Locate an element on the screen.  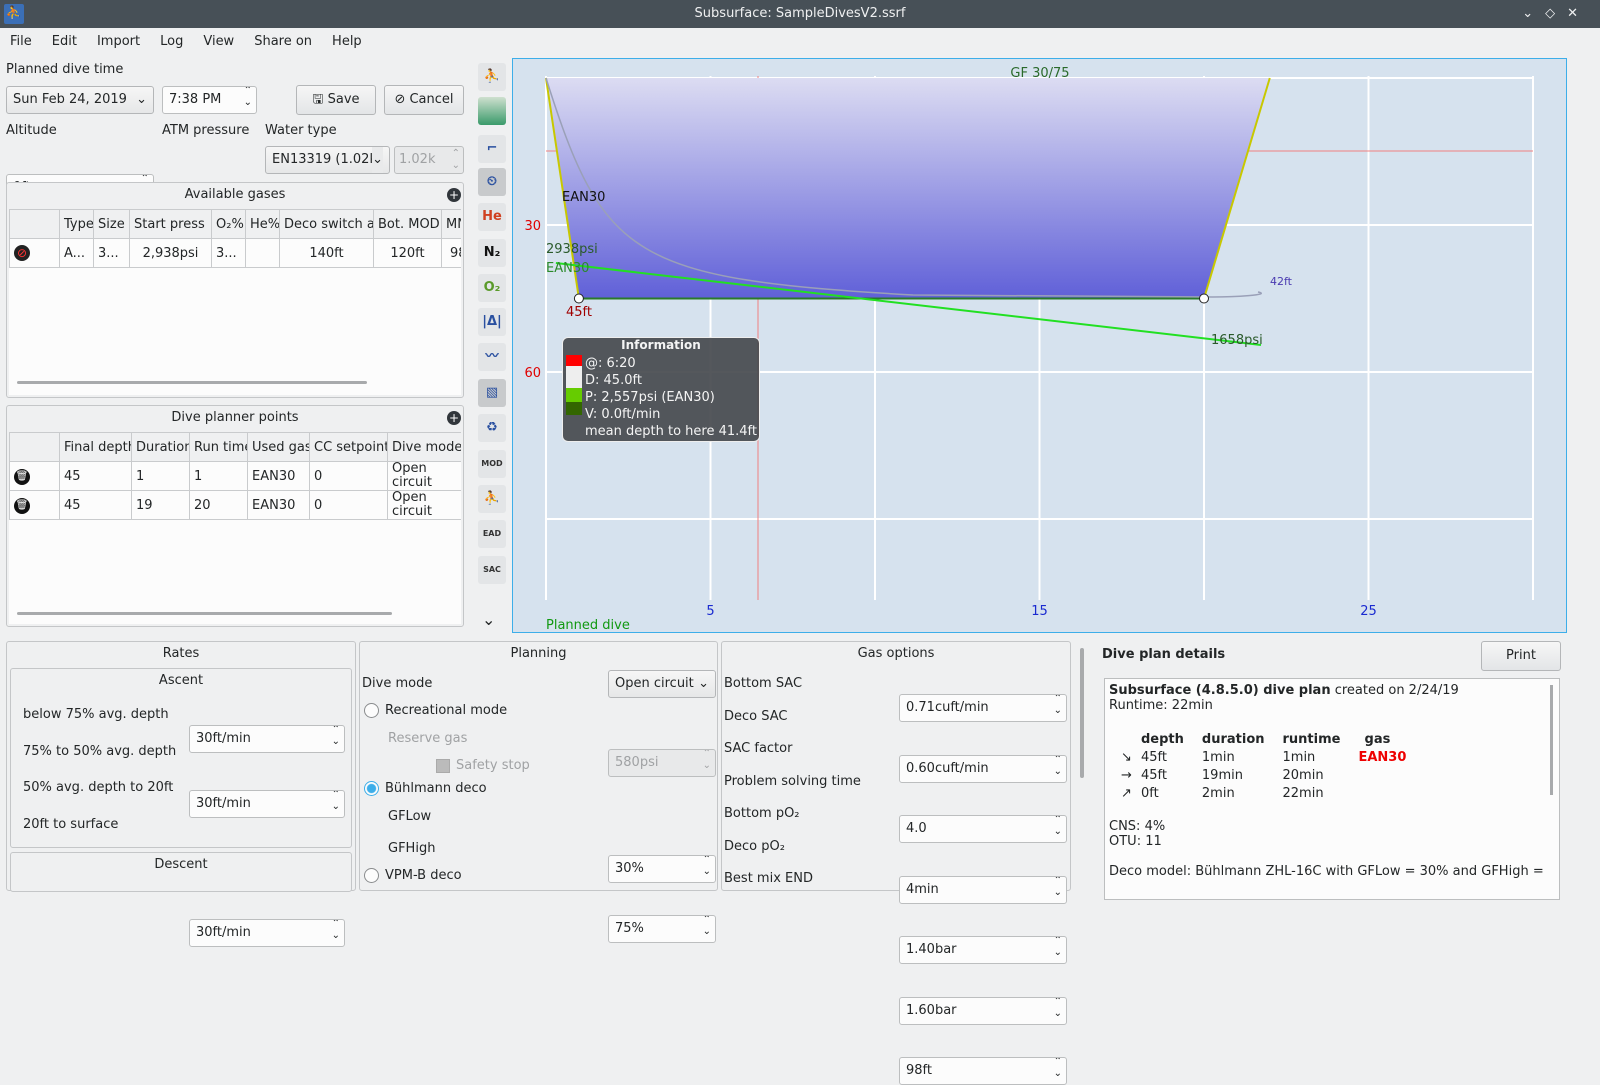
point-cell: 19 is located at coordinates (160, 505).